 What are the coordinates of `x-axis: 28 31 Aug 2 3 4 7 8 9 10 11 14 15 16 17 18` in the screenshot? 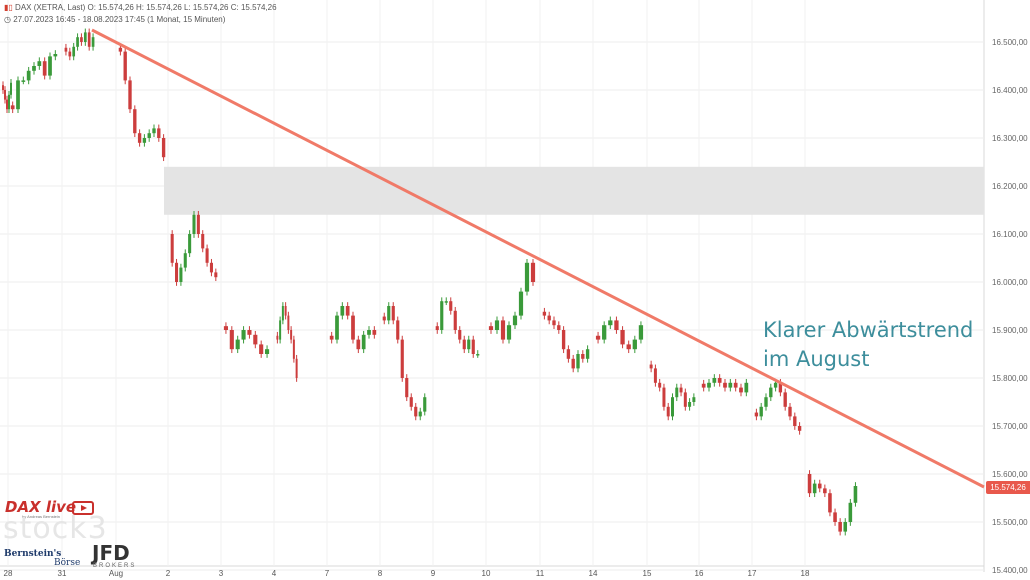 It's located at (407, 573).